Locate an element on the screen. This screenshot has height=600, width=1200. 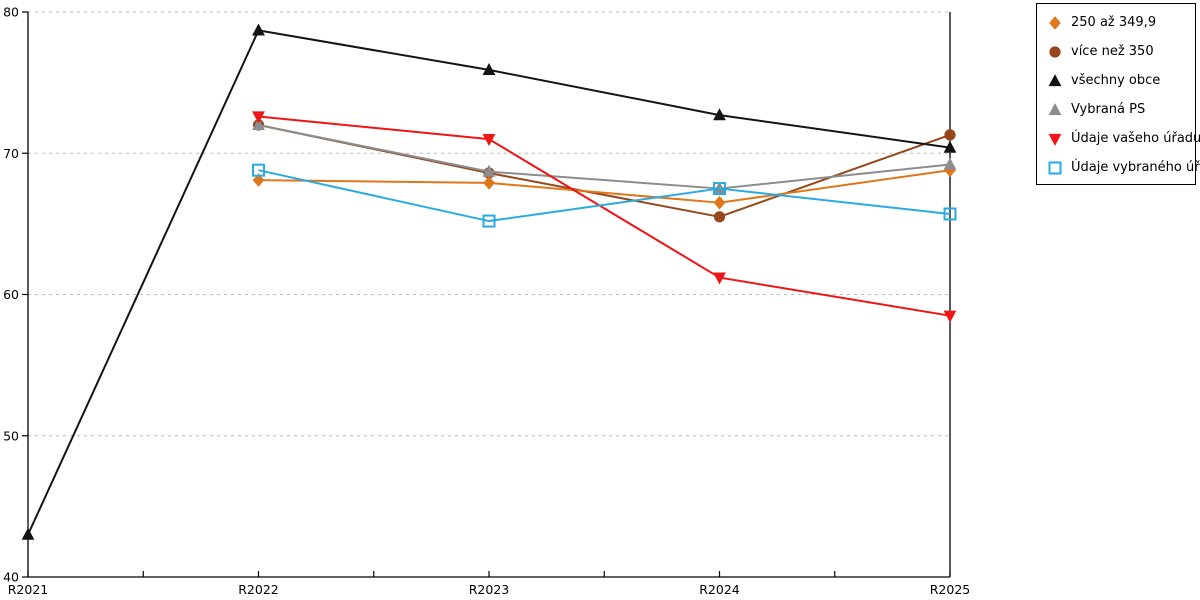
legend-item-vsechny-obce: všechny obce is located at coordinates (1119, 80).